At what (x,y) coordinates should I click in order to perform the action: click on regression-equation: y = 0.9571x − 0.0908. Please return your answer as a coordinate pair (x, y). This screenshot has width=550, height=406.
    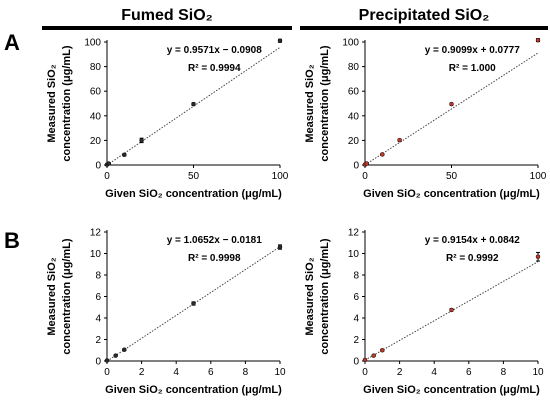
    Looking at the image, I should click on (215, 50).